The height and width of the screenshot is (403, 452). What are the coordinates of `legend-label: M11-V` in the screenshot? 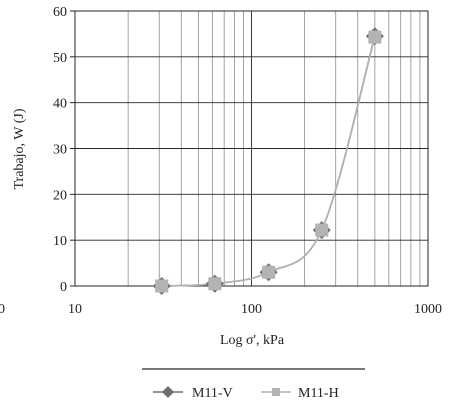 It's located at (212, 393).